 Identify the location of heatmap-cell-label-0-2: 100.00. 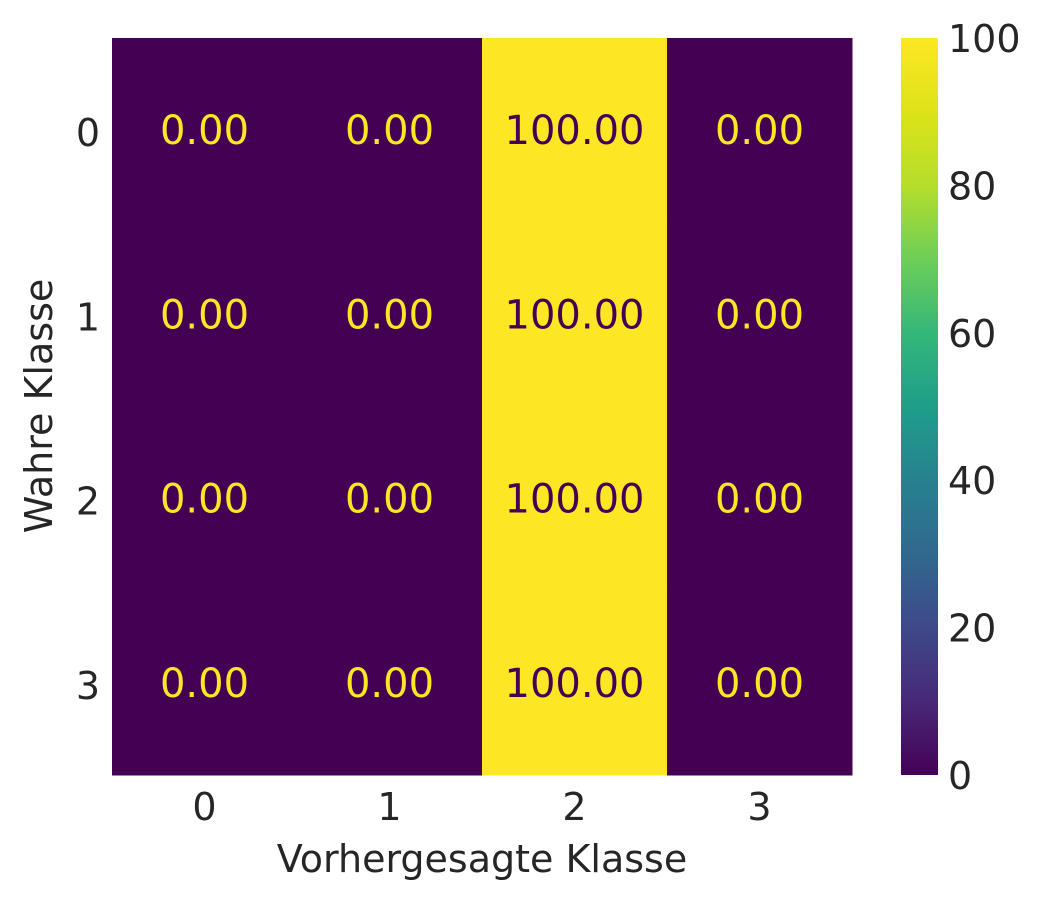
(575, 131).